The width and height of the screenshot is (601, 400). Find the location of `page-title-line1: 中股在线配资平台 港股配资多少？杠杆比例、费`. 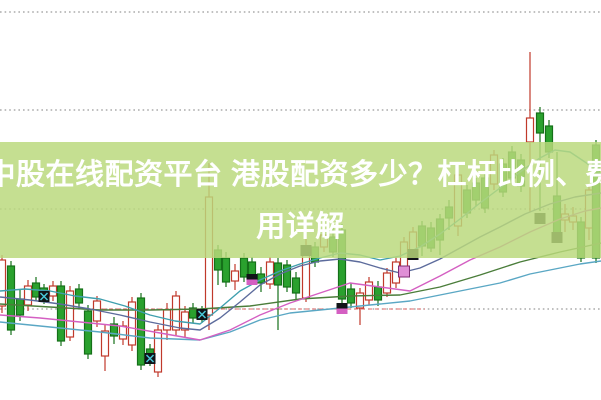

page-title-line1: 中股在线配资平台 港股配资多少？杠杆比例、费 is located at coordinates (300, 175).